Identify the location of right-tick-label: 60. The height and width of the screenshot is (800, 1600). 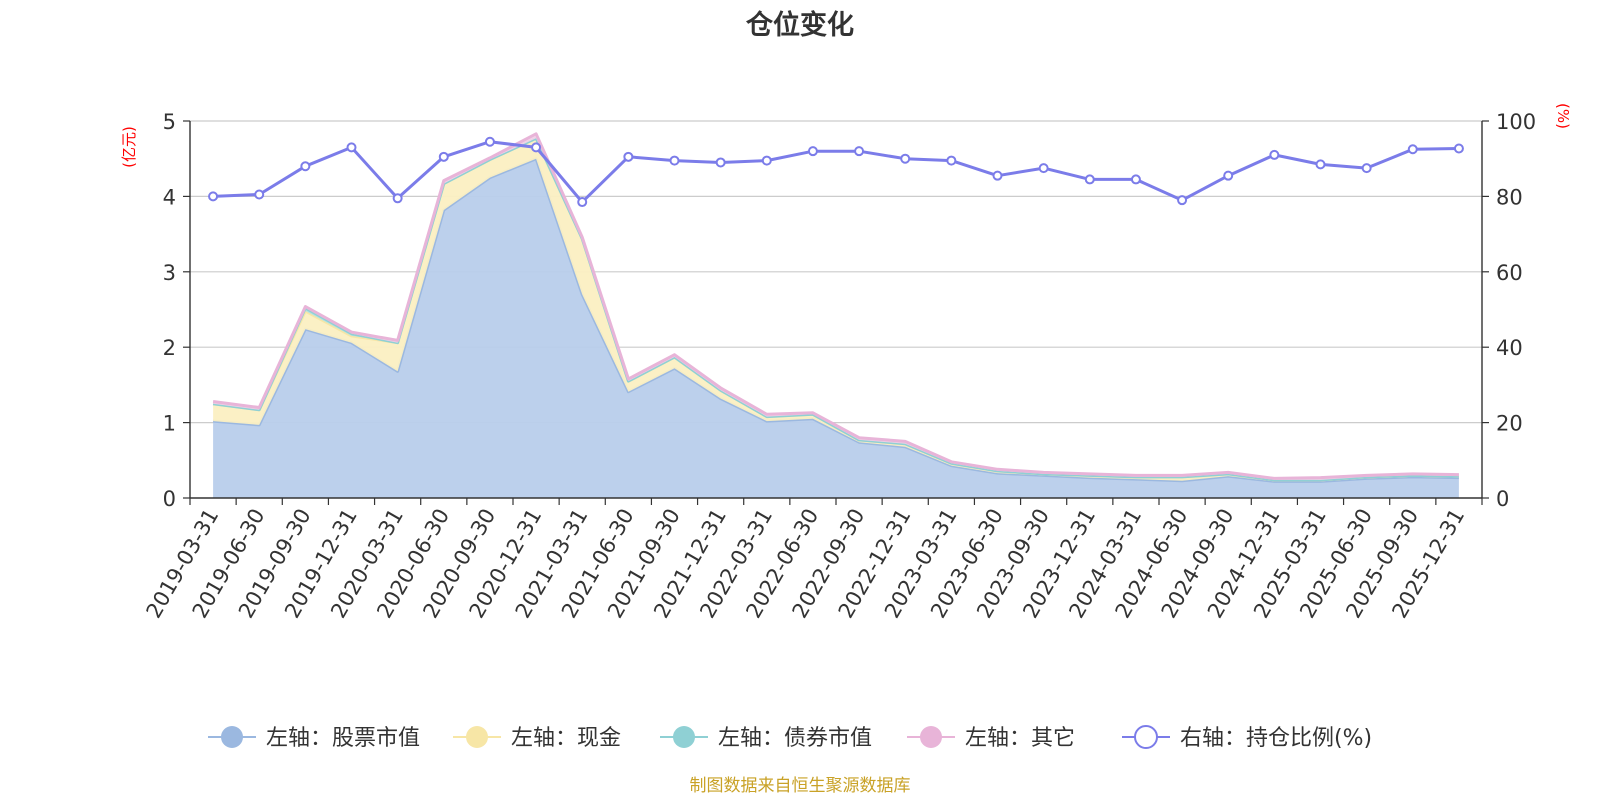
(1509, 273).